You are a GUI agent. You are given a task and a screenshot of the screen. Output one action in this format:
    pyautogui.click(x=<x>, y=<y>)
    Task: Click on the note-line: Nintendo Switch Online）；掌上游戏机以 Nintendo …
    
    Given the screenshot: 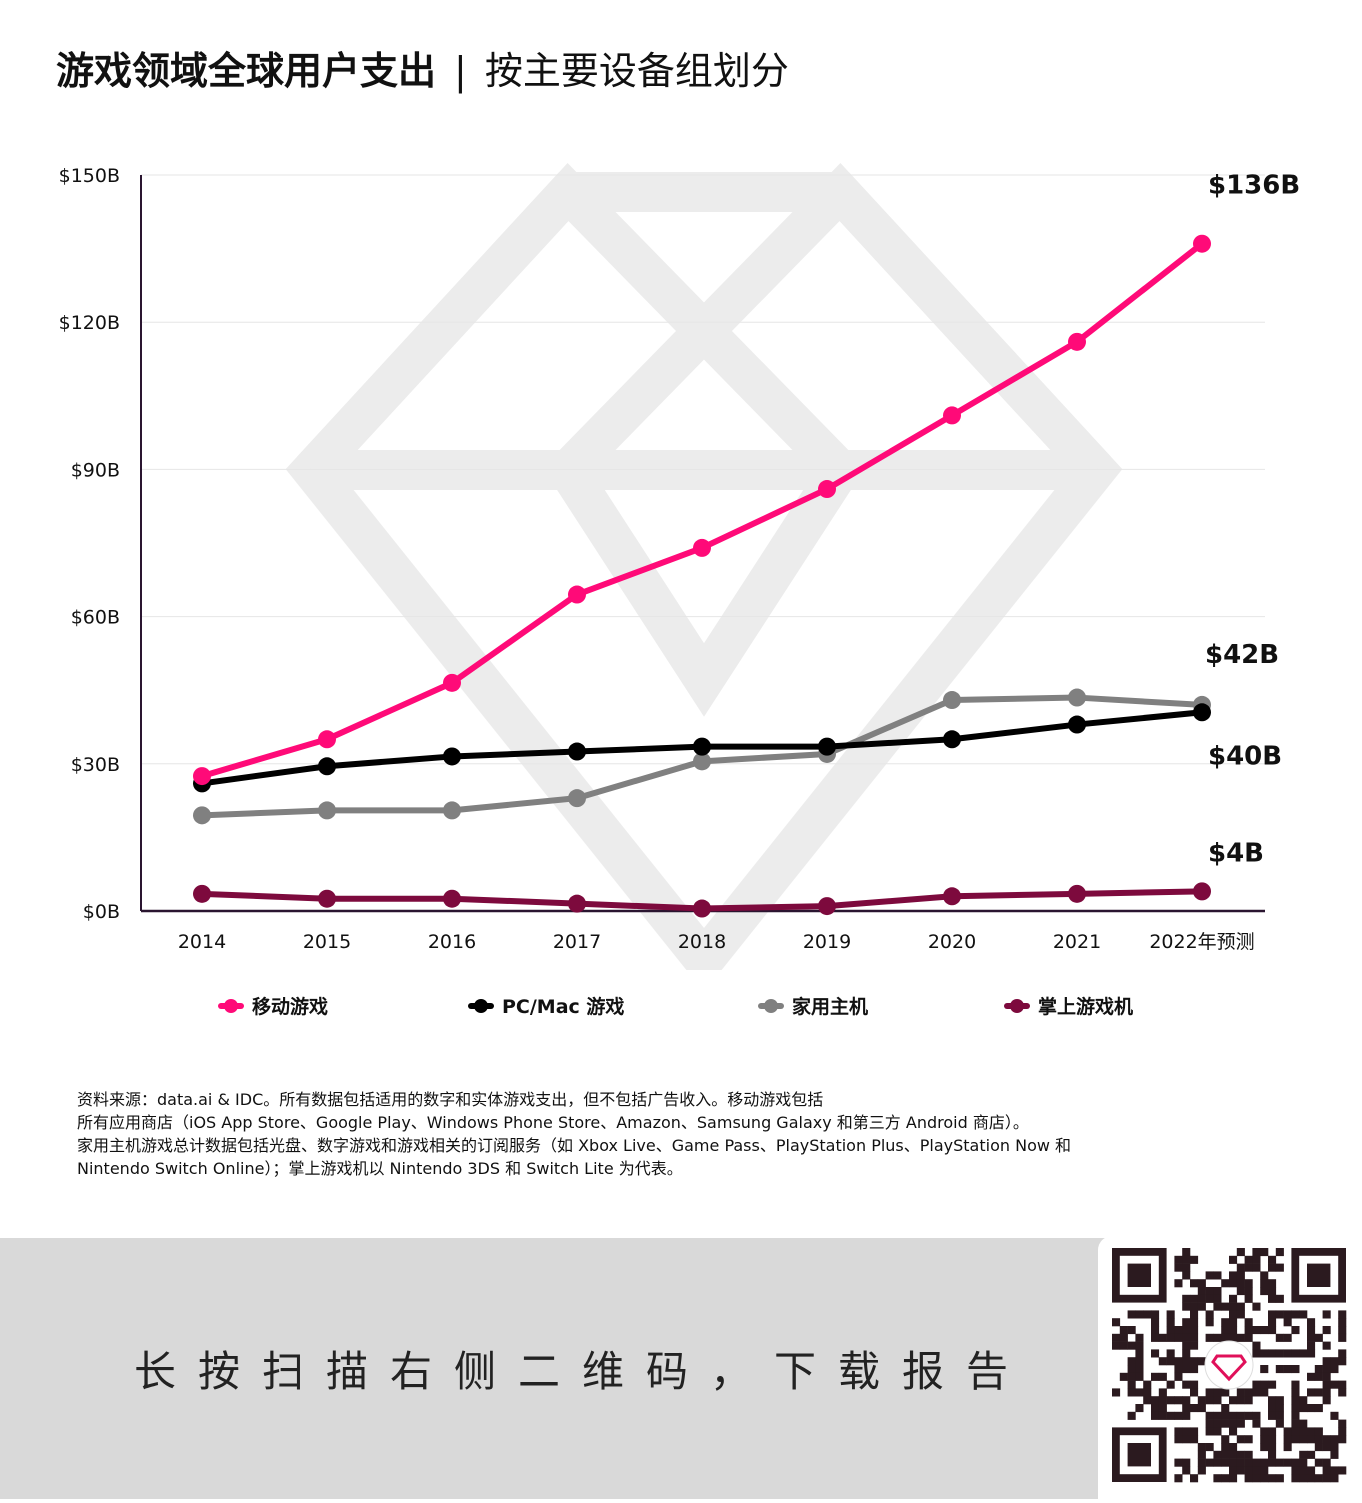 What is the action you would take?
    pyautogui.click(x=380, y=1168)
    